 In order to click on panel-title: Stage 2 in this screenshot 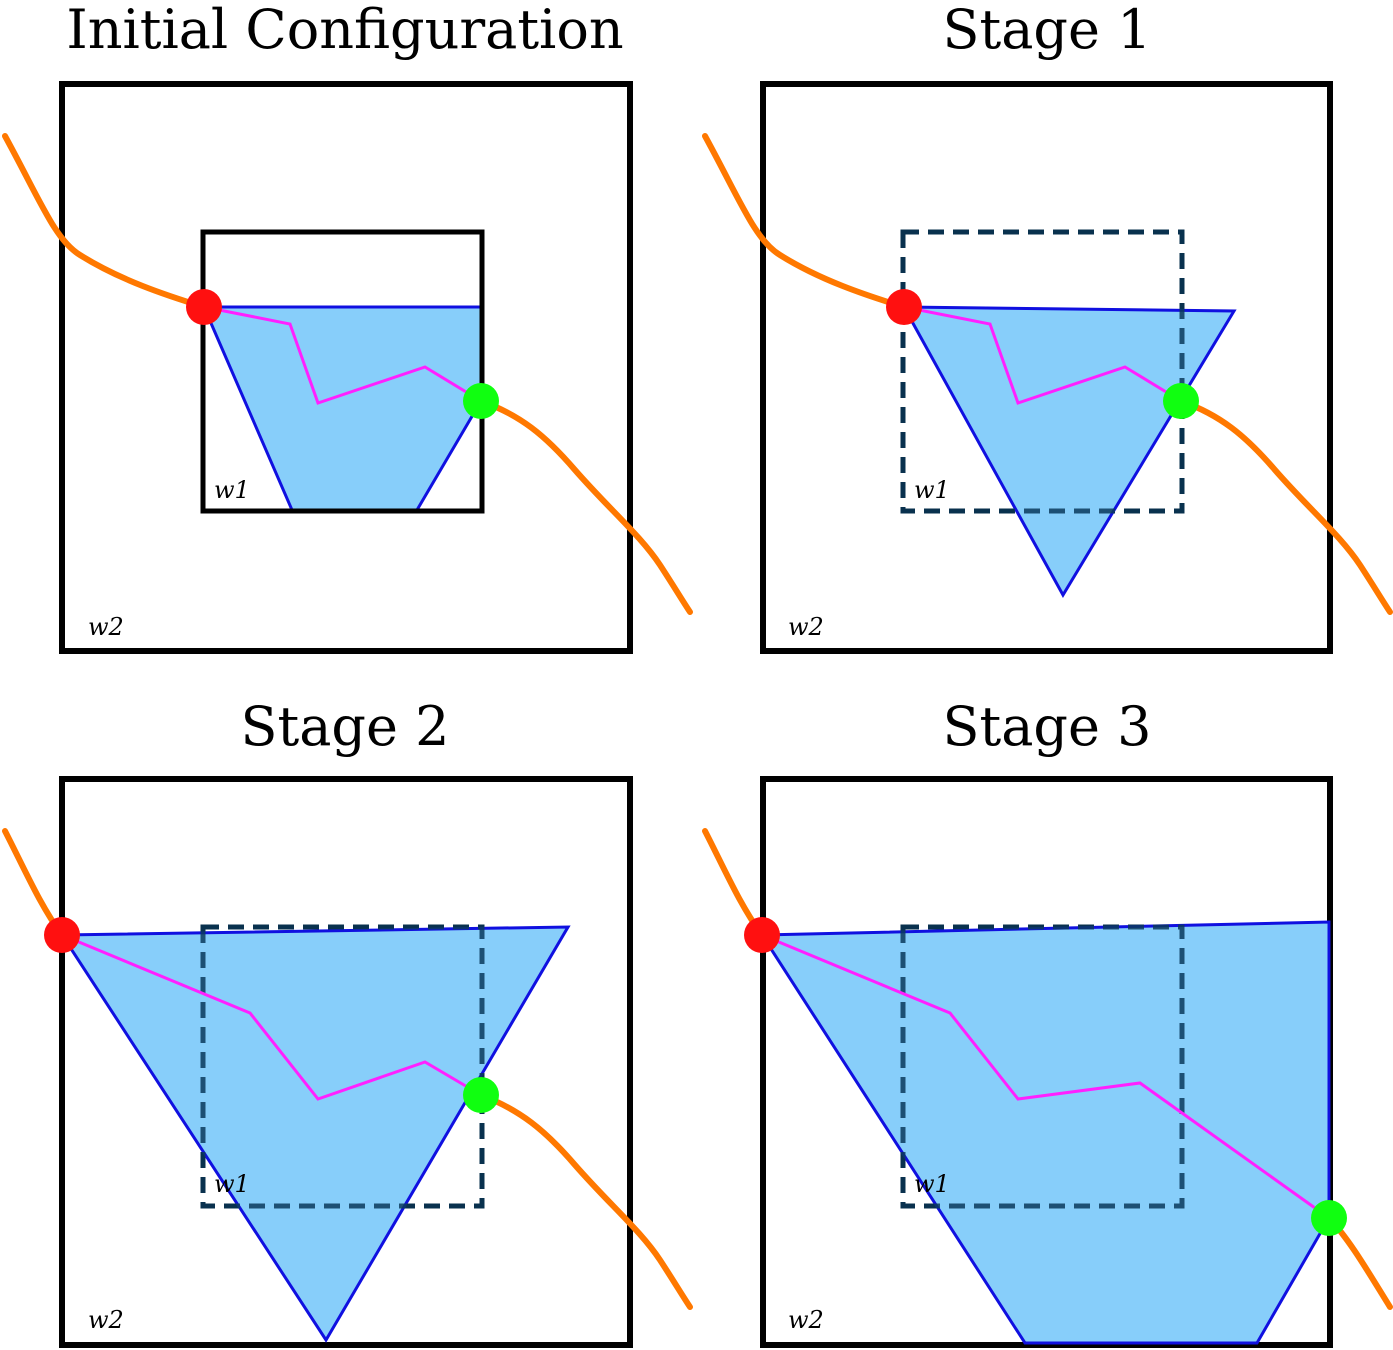, I will do `click(345, 726)`.